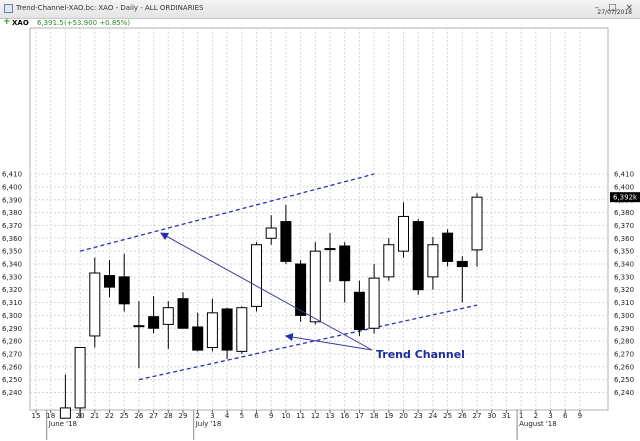  I want to click on y-tick-label: 6,240, so click(624, 393).